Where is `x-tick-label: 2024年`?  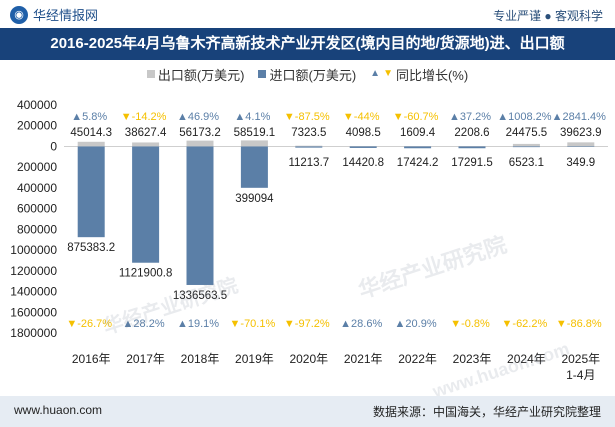
x-tick-label: 2024年 is located at coordinates (526, 359).